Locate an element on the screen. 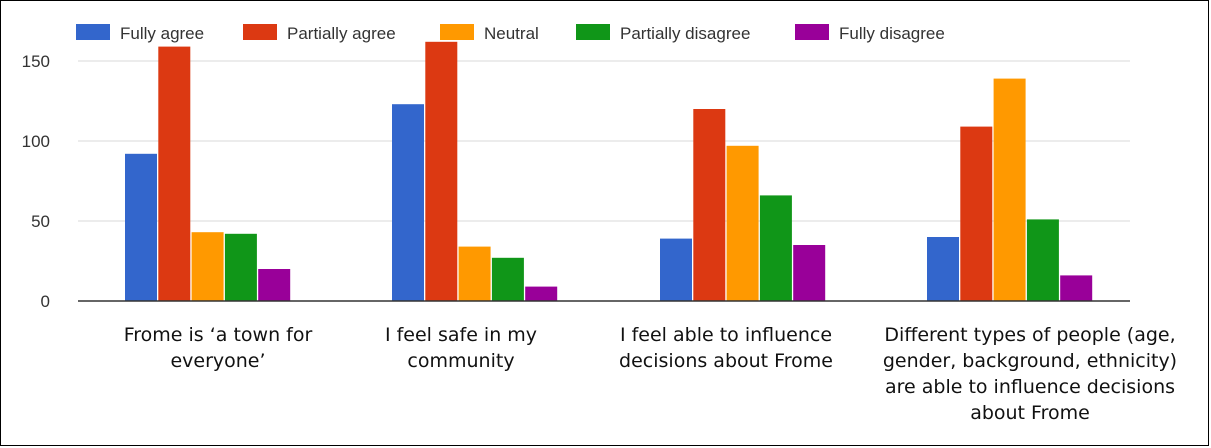  category-label: everyone’ is located at coordinates (217, 361).